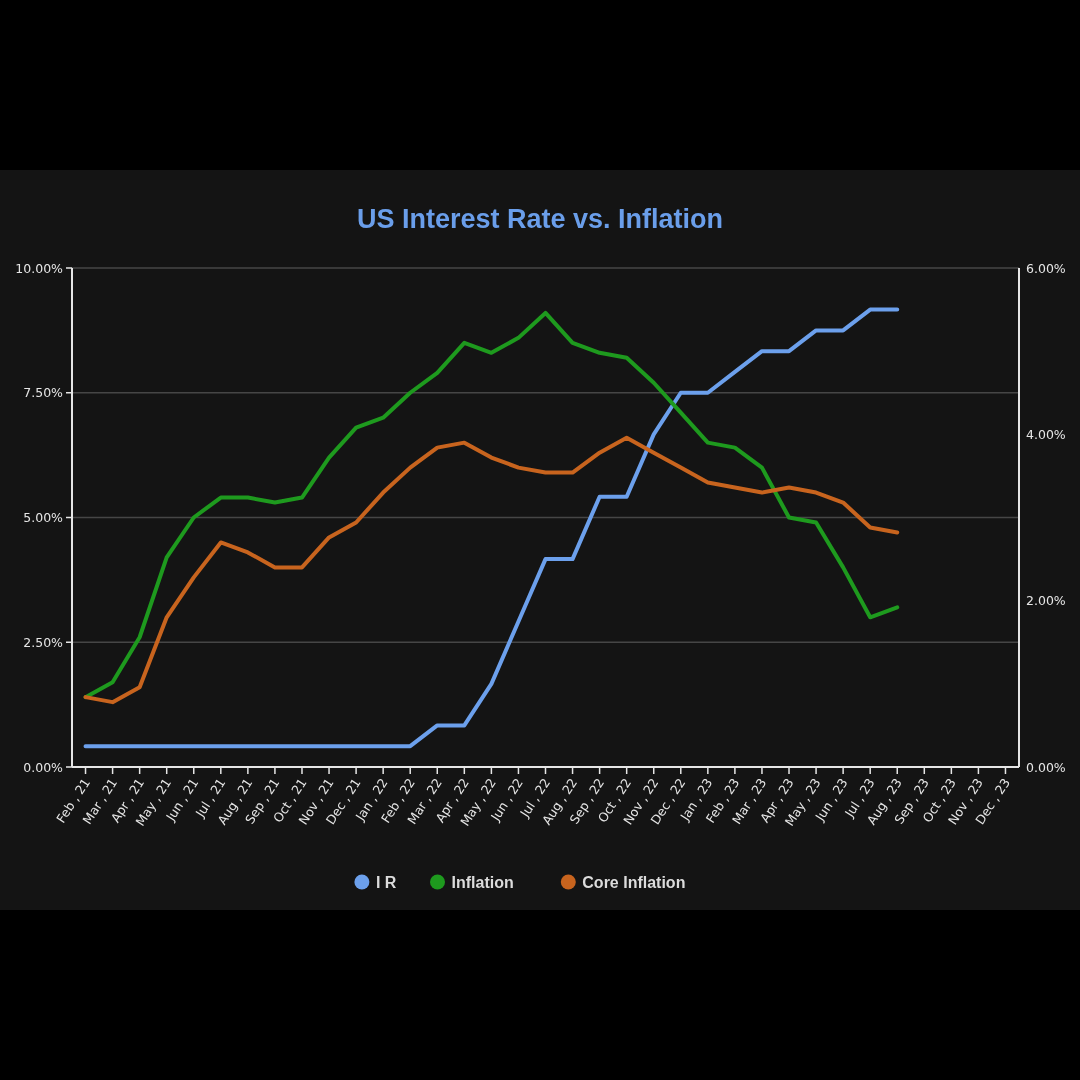 The width and height of the screenshot is (1080, 1080). What do you see at coordinates (43, 642) in the screenshot?
I see `y-tick-label: 2.50%` at bounding box center [43, 642].